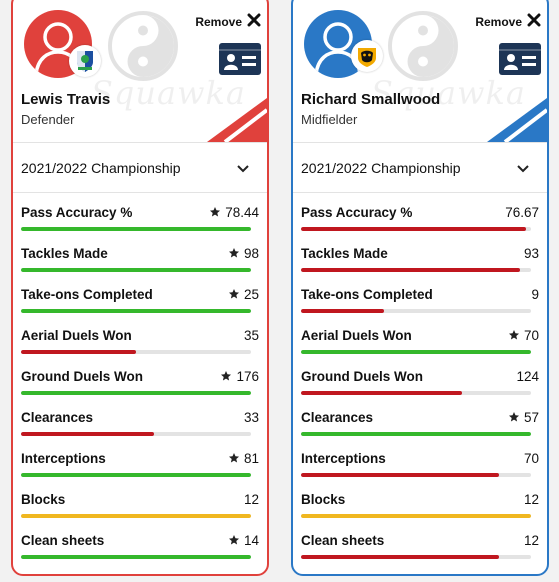 The image size is (559, 582). What do you see at coordinates (140, 303) in the screenshot?
I see `stat-row: Take-ons Completed 25` at bounding box center [140, 303].